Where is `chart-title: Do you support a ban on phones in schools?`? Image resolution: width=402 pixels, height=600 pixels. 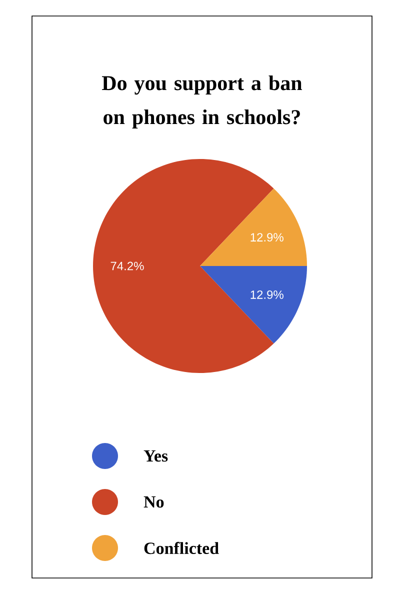
chart-title: Do you support a ban on phones in schools? is located at coordinates (202, 102).